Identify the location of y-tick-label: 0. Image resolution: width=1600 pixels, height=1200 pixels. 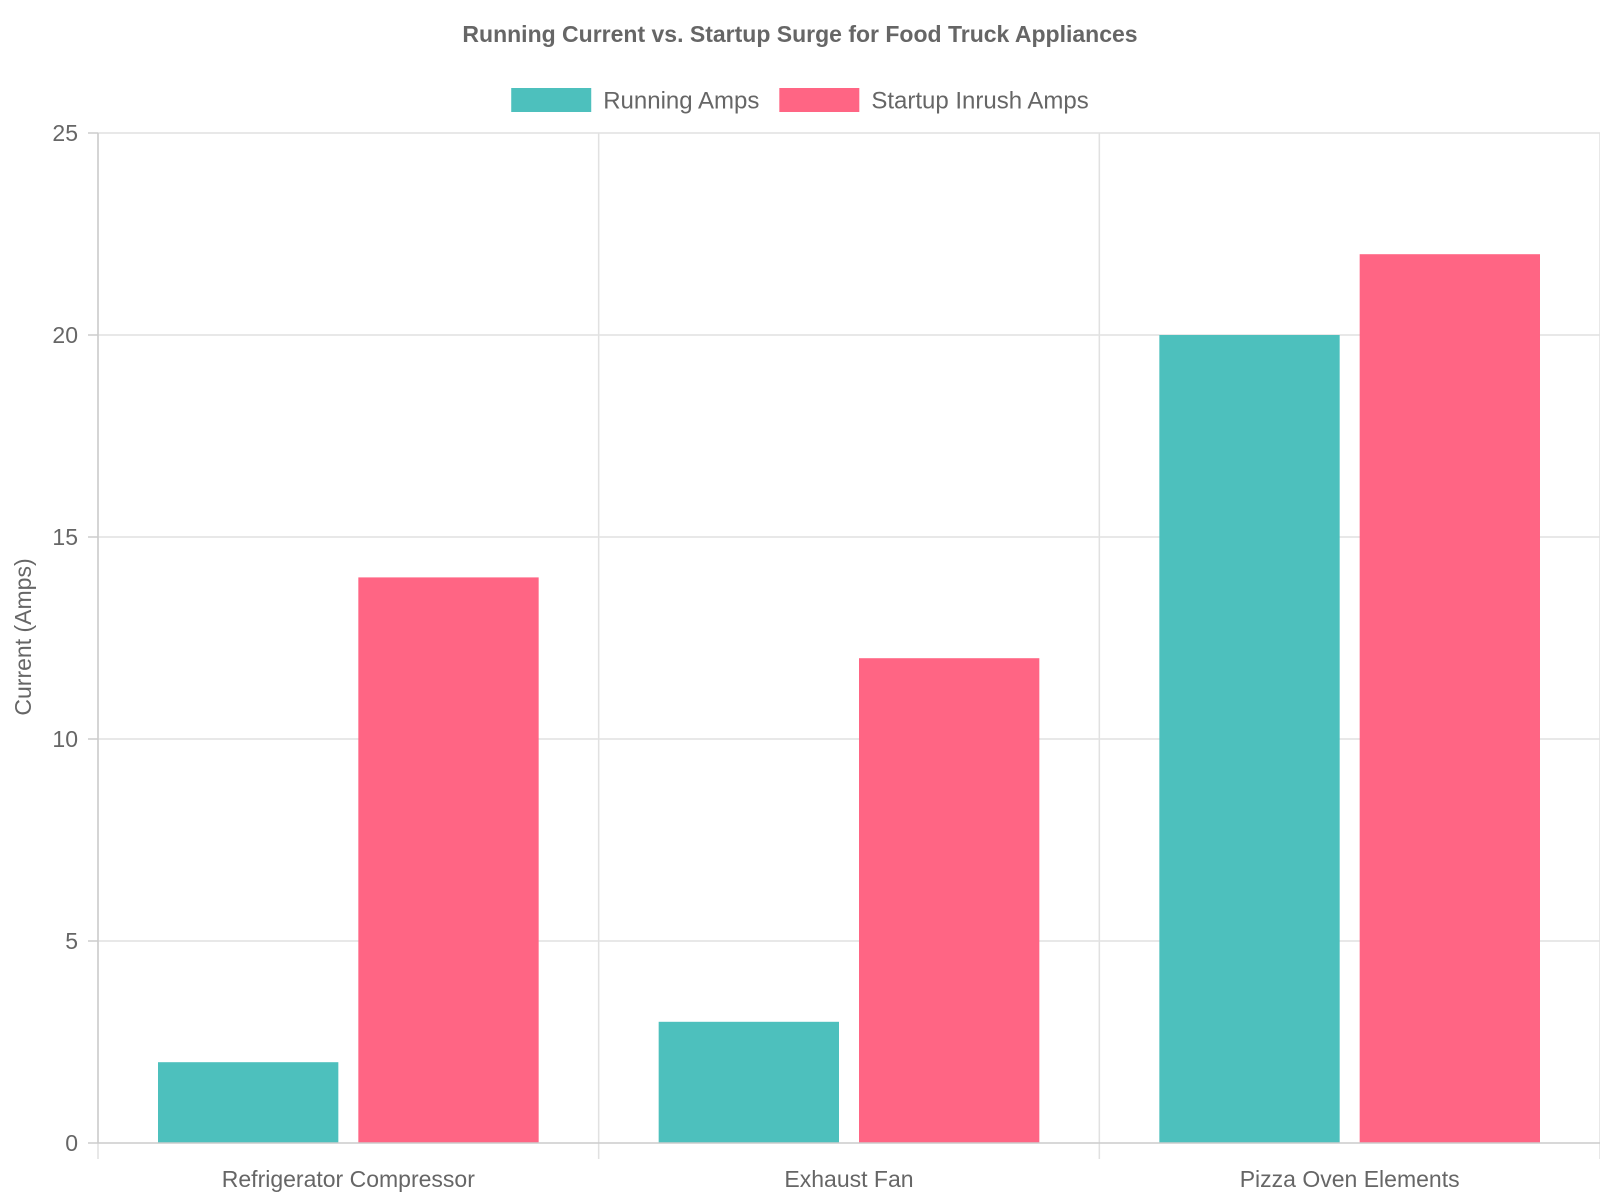
(71, 1143).